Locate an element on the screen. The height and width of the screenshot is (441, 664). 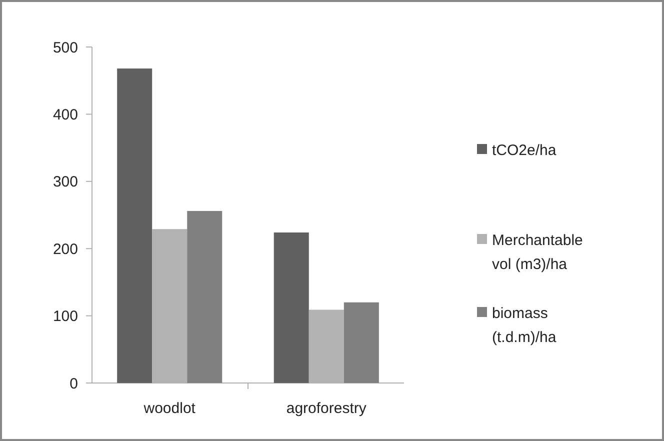
legend-label: tCO2e/ha is located at coordinates (524, 150).